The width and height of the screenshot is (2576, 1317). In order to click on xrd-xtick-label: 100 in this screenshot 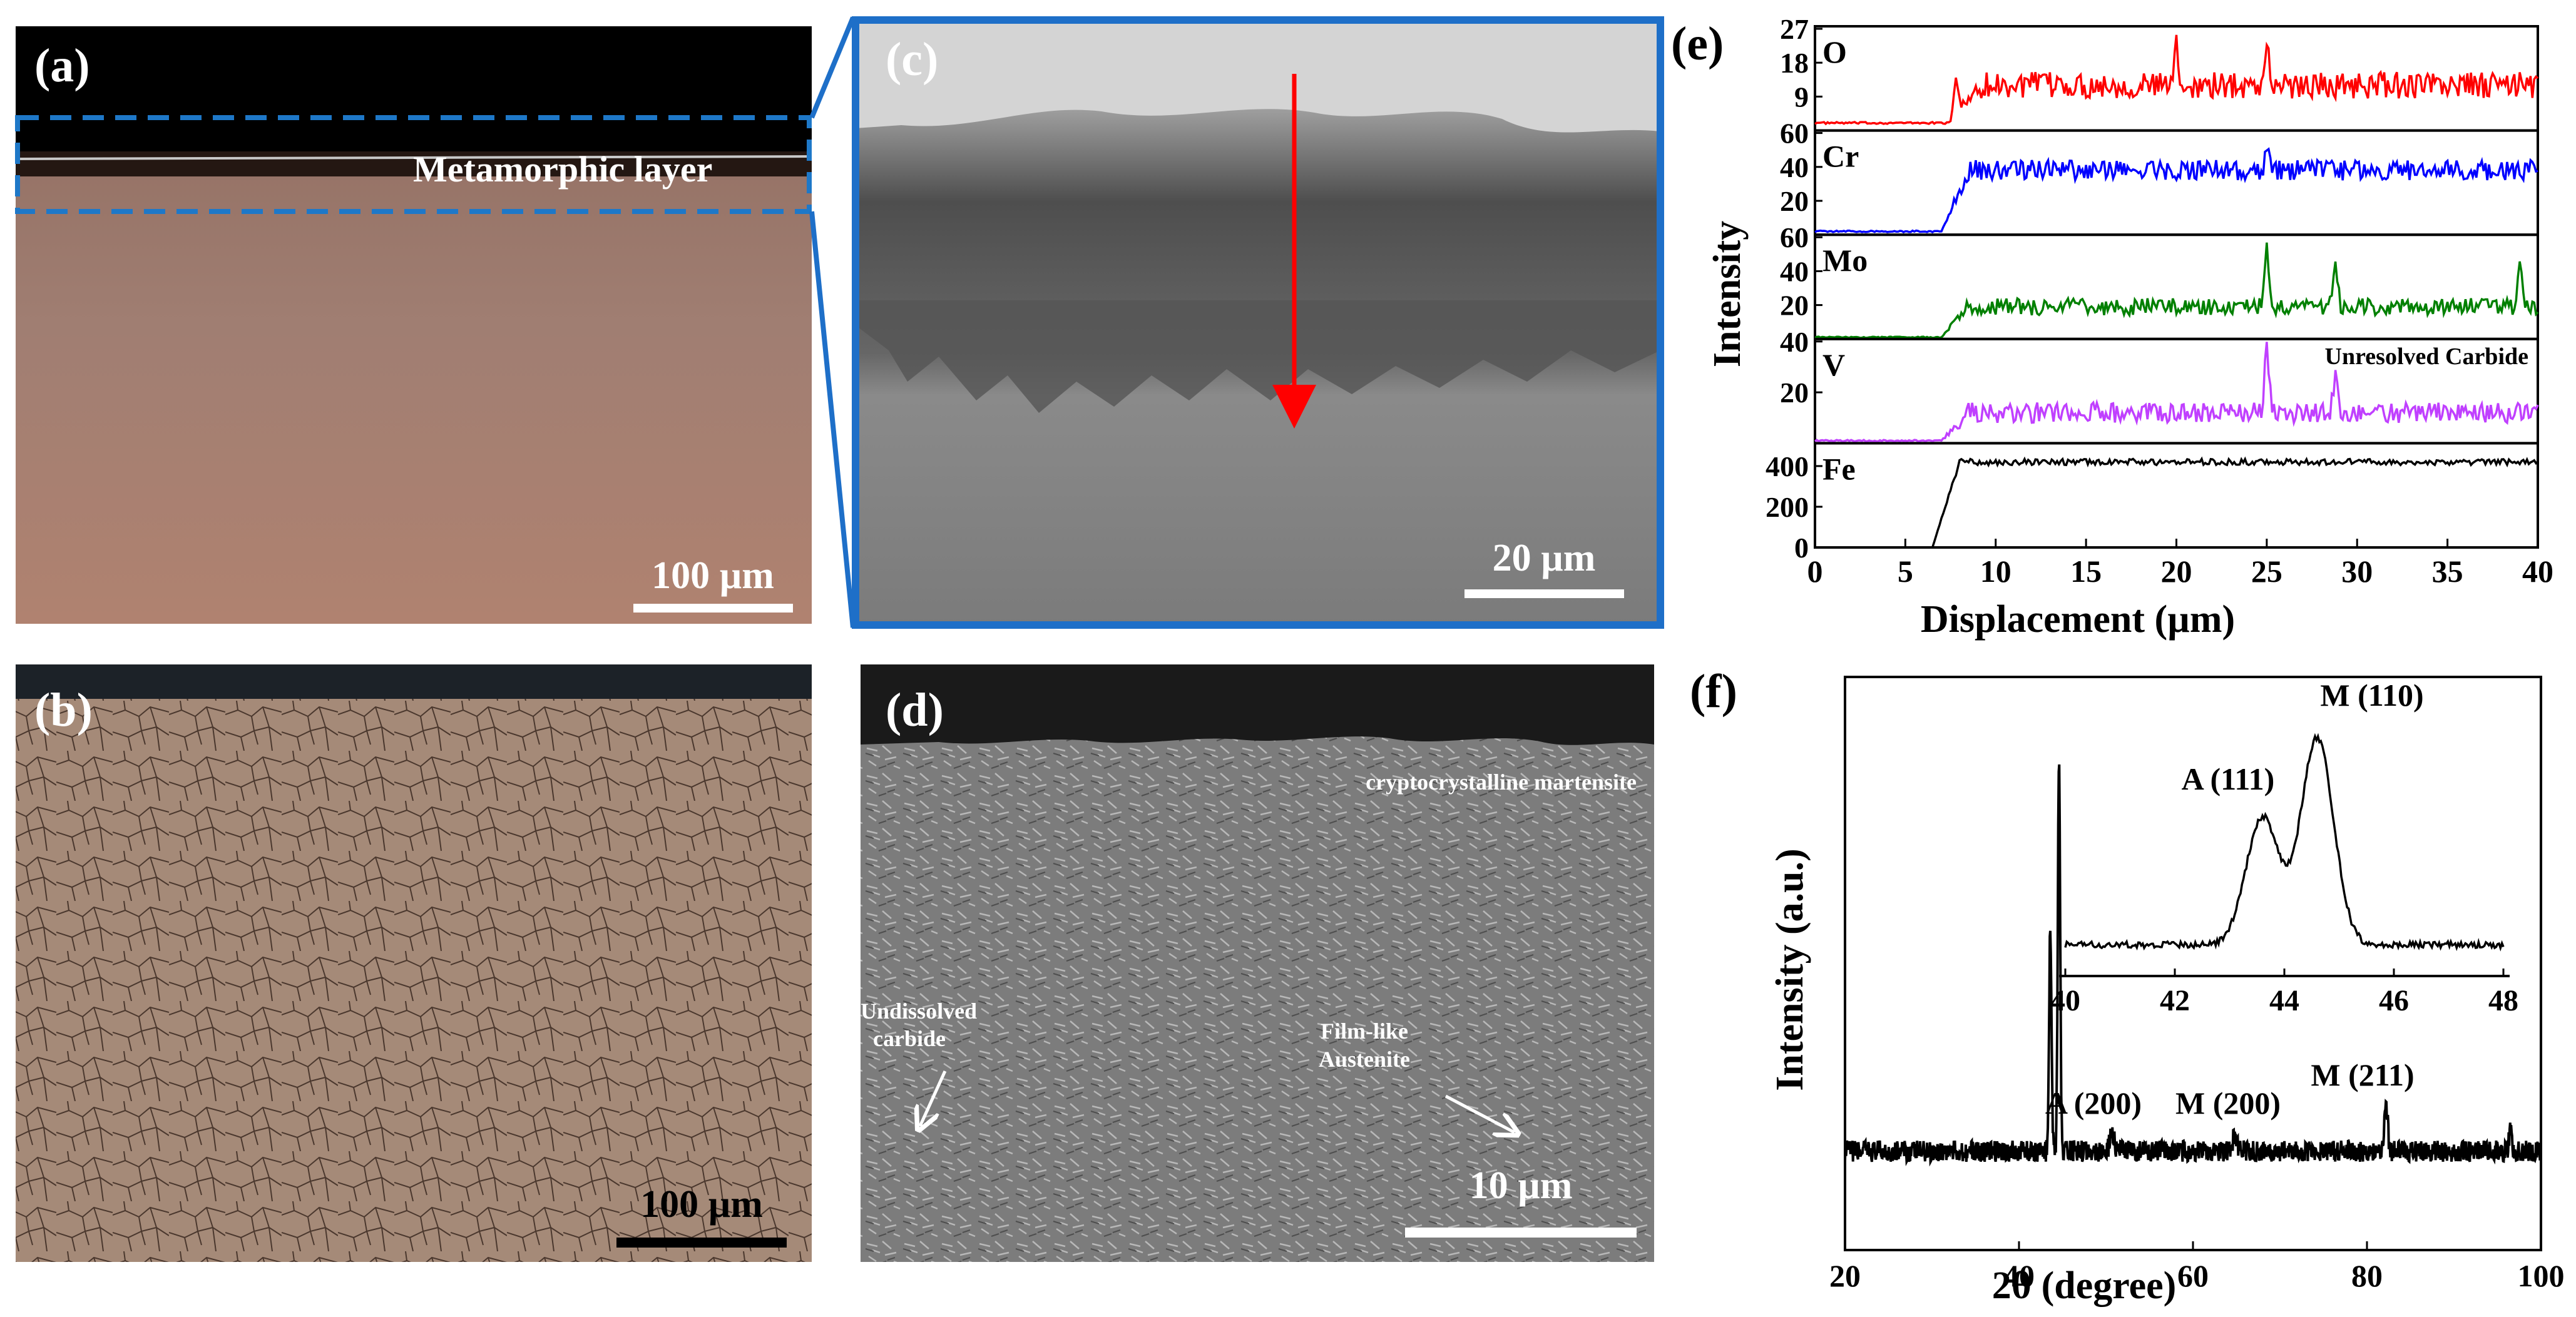, I will do `click(2541, 1275)`.